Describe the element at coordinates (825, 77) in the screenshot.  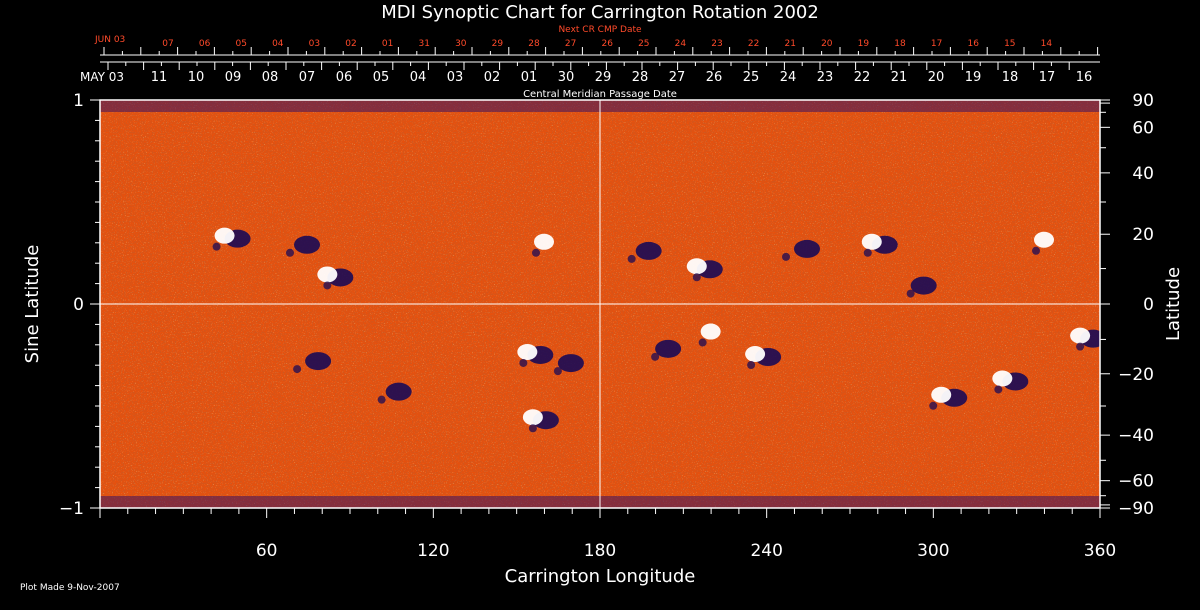
I see `cmp-date-label: 23` at that location.